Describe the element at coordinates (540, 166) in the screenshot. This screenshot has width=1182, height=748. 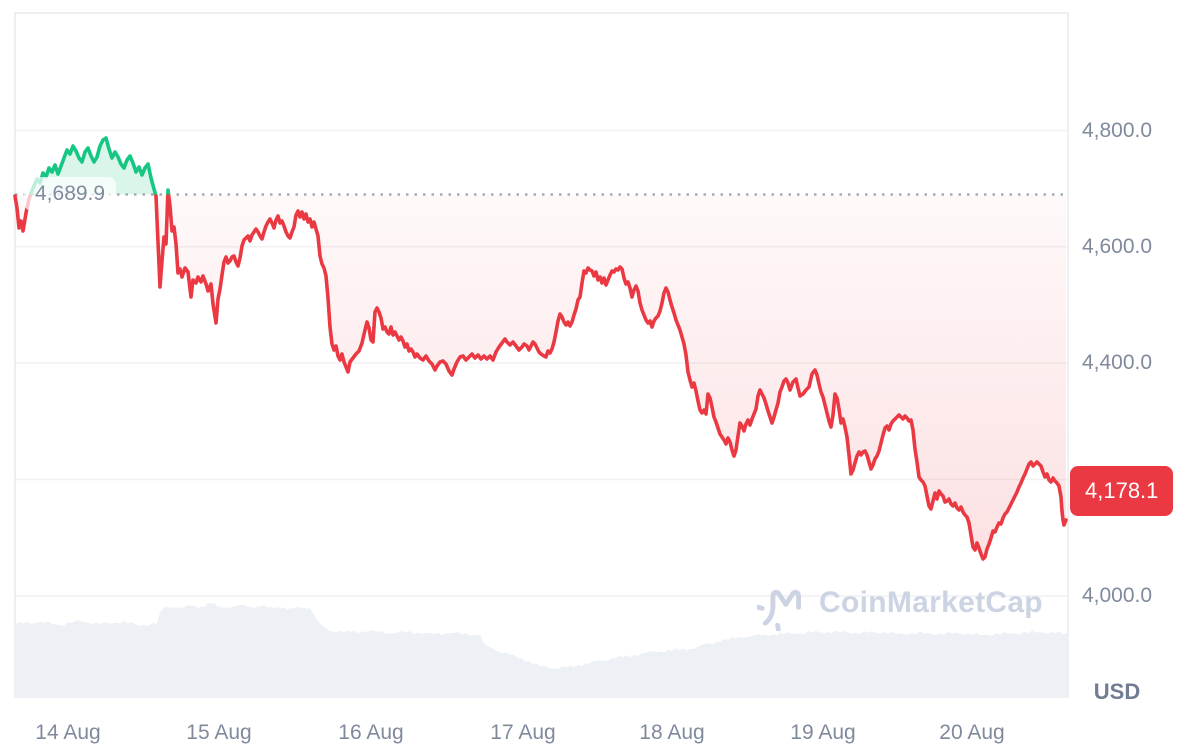
I see `green-area-fill` at that location.